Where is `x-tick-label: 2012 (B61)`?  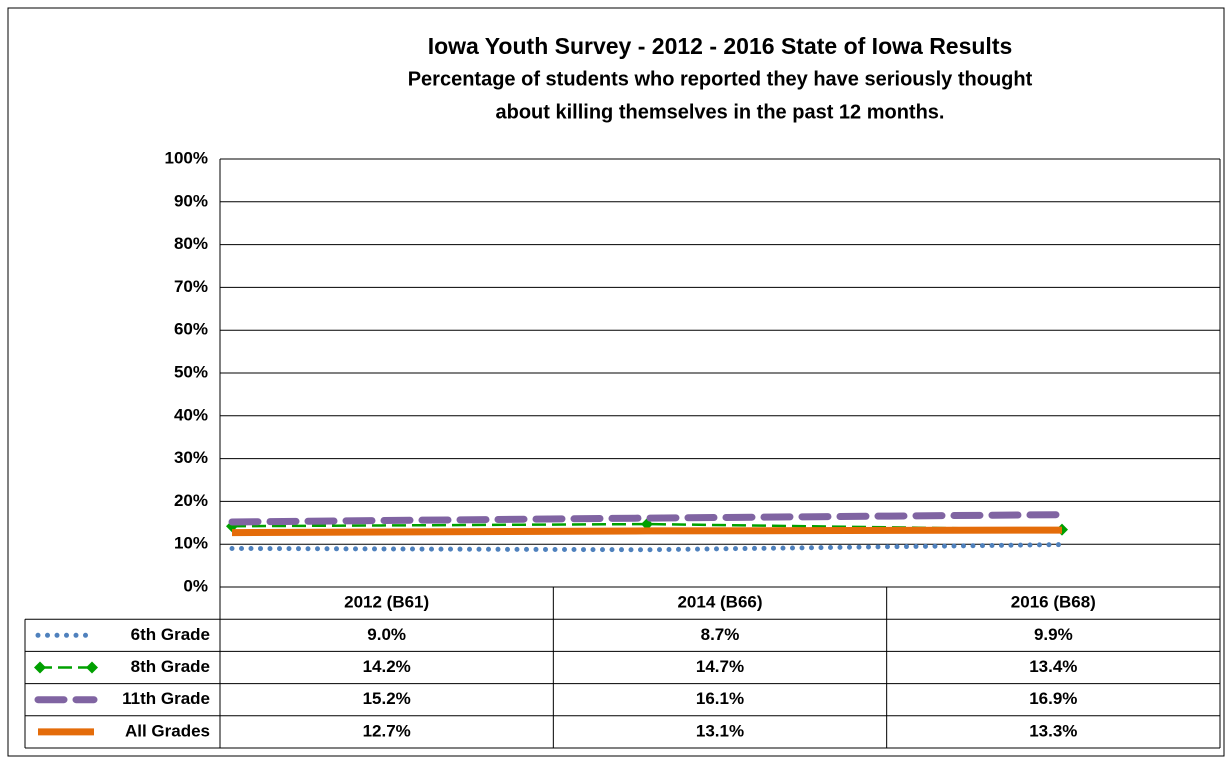 x-tick-label: 2012 (B61) is located at coordinates (386, 602).